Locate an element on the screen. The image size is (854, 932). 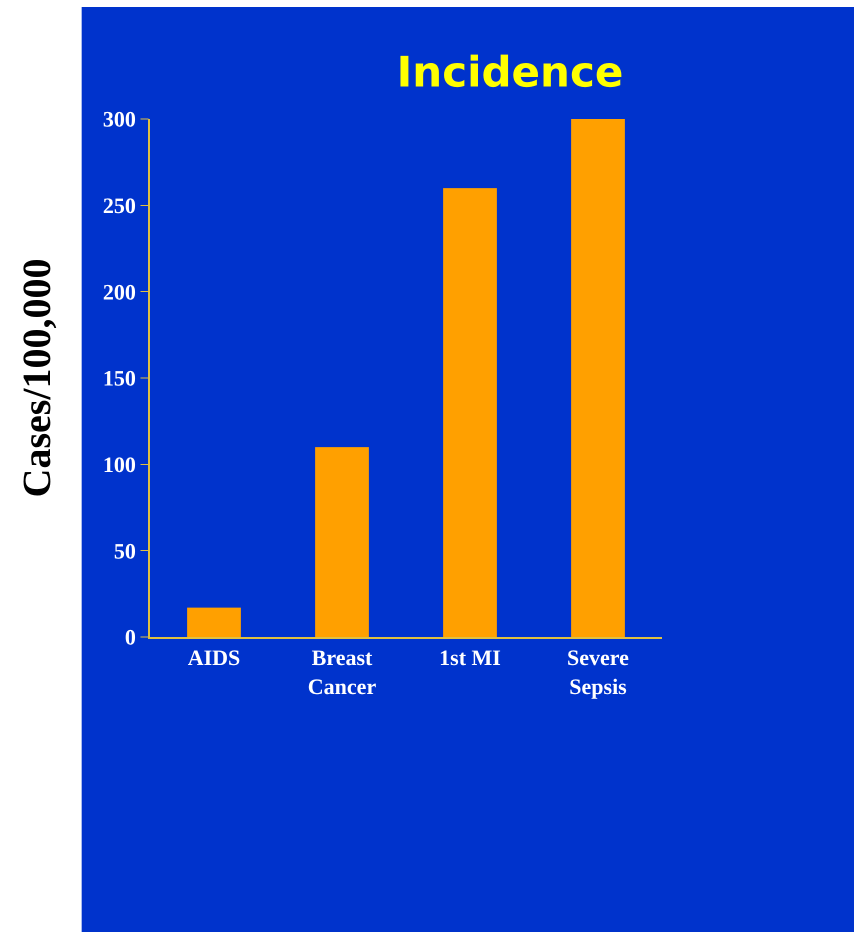
x-tick-label: Severe Sepsis is located at coordinates (598, 672).